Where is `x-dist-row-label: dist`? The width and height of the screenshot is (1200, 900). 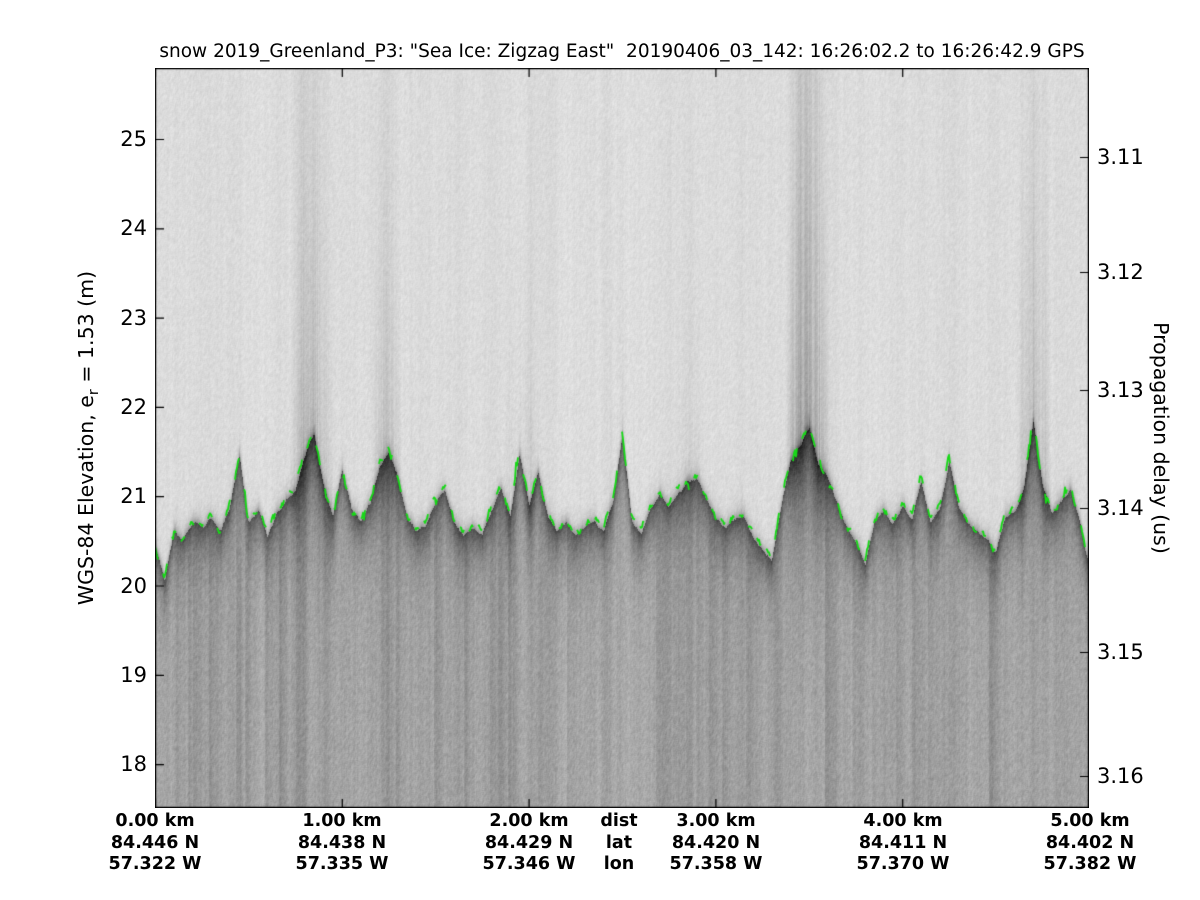
x-dist-row-label: dist is located at coordinates (619, 821).